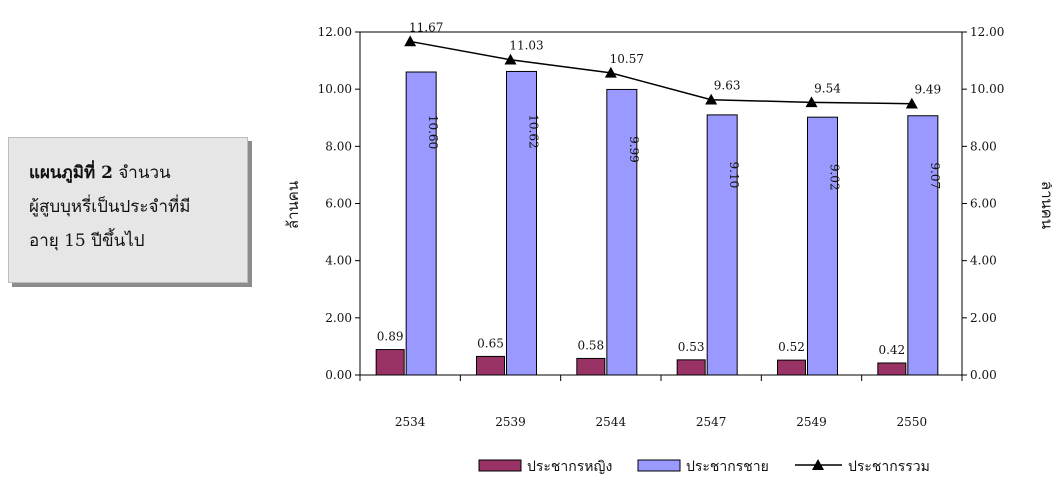 The width and height of the screenshot is (1052, 483). What do you see at coordinates (410, 422) in the screenshot?
I see `x-tick-label: 2534` at bounding box center [410, 422].